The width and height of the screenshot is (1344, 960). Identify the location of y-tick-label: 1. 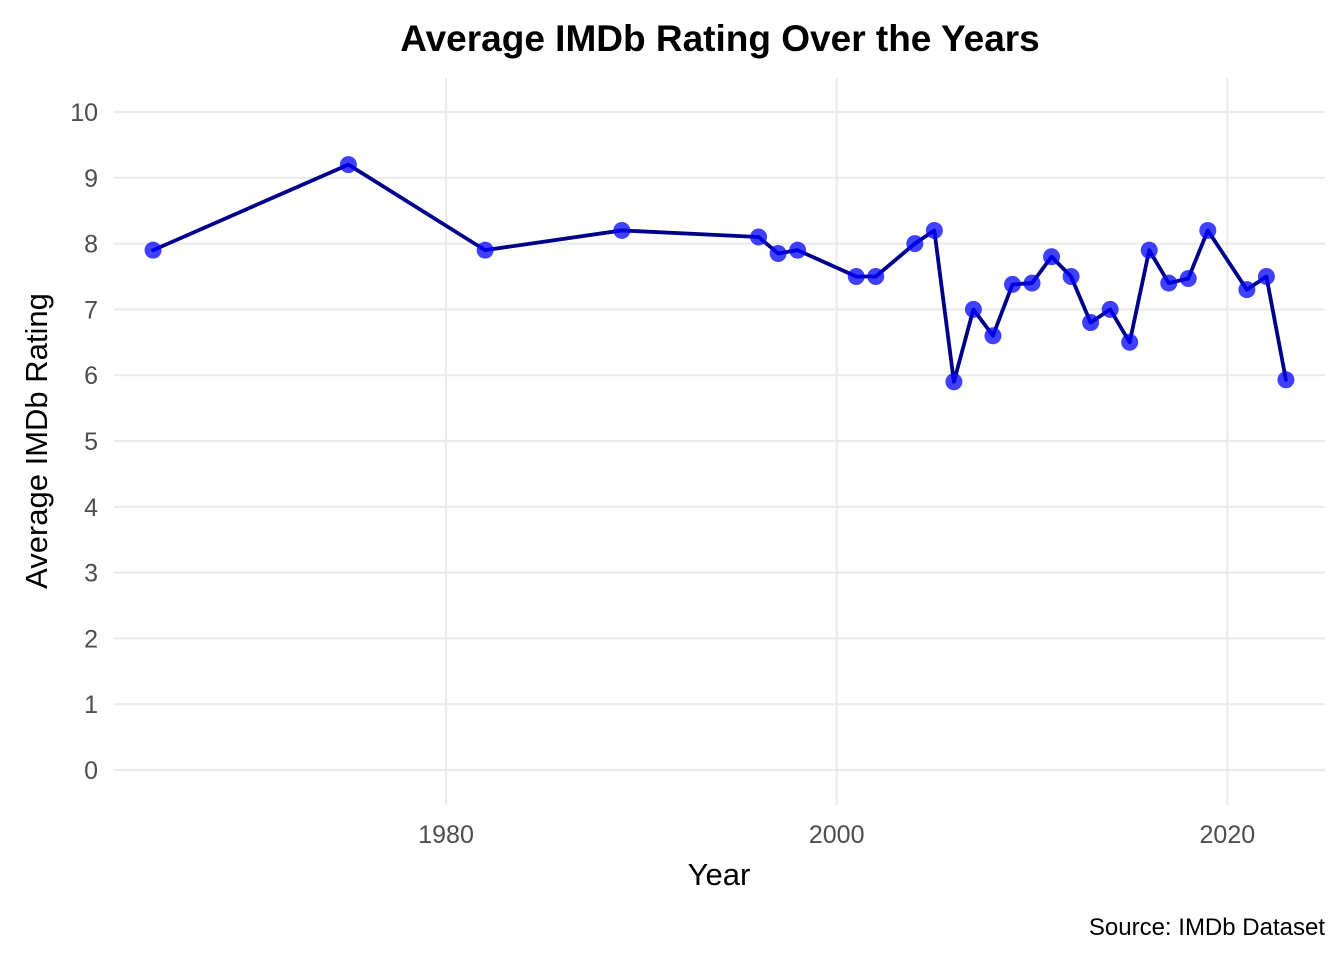
(91, 705).